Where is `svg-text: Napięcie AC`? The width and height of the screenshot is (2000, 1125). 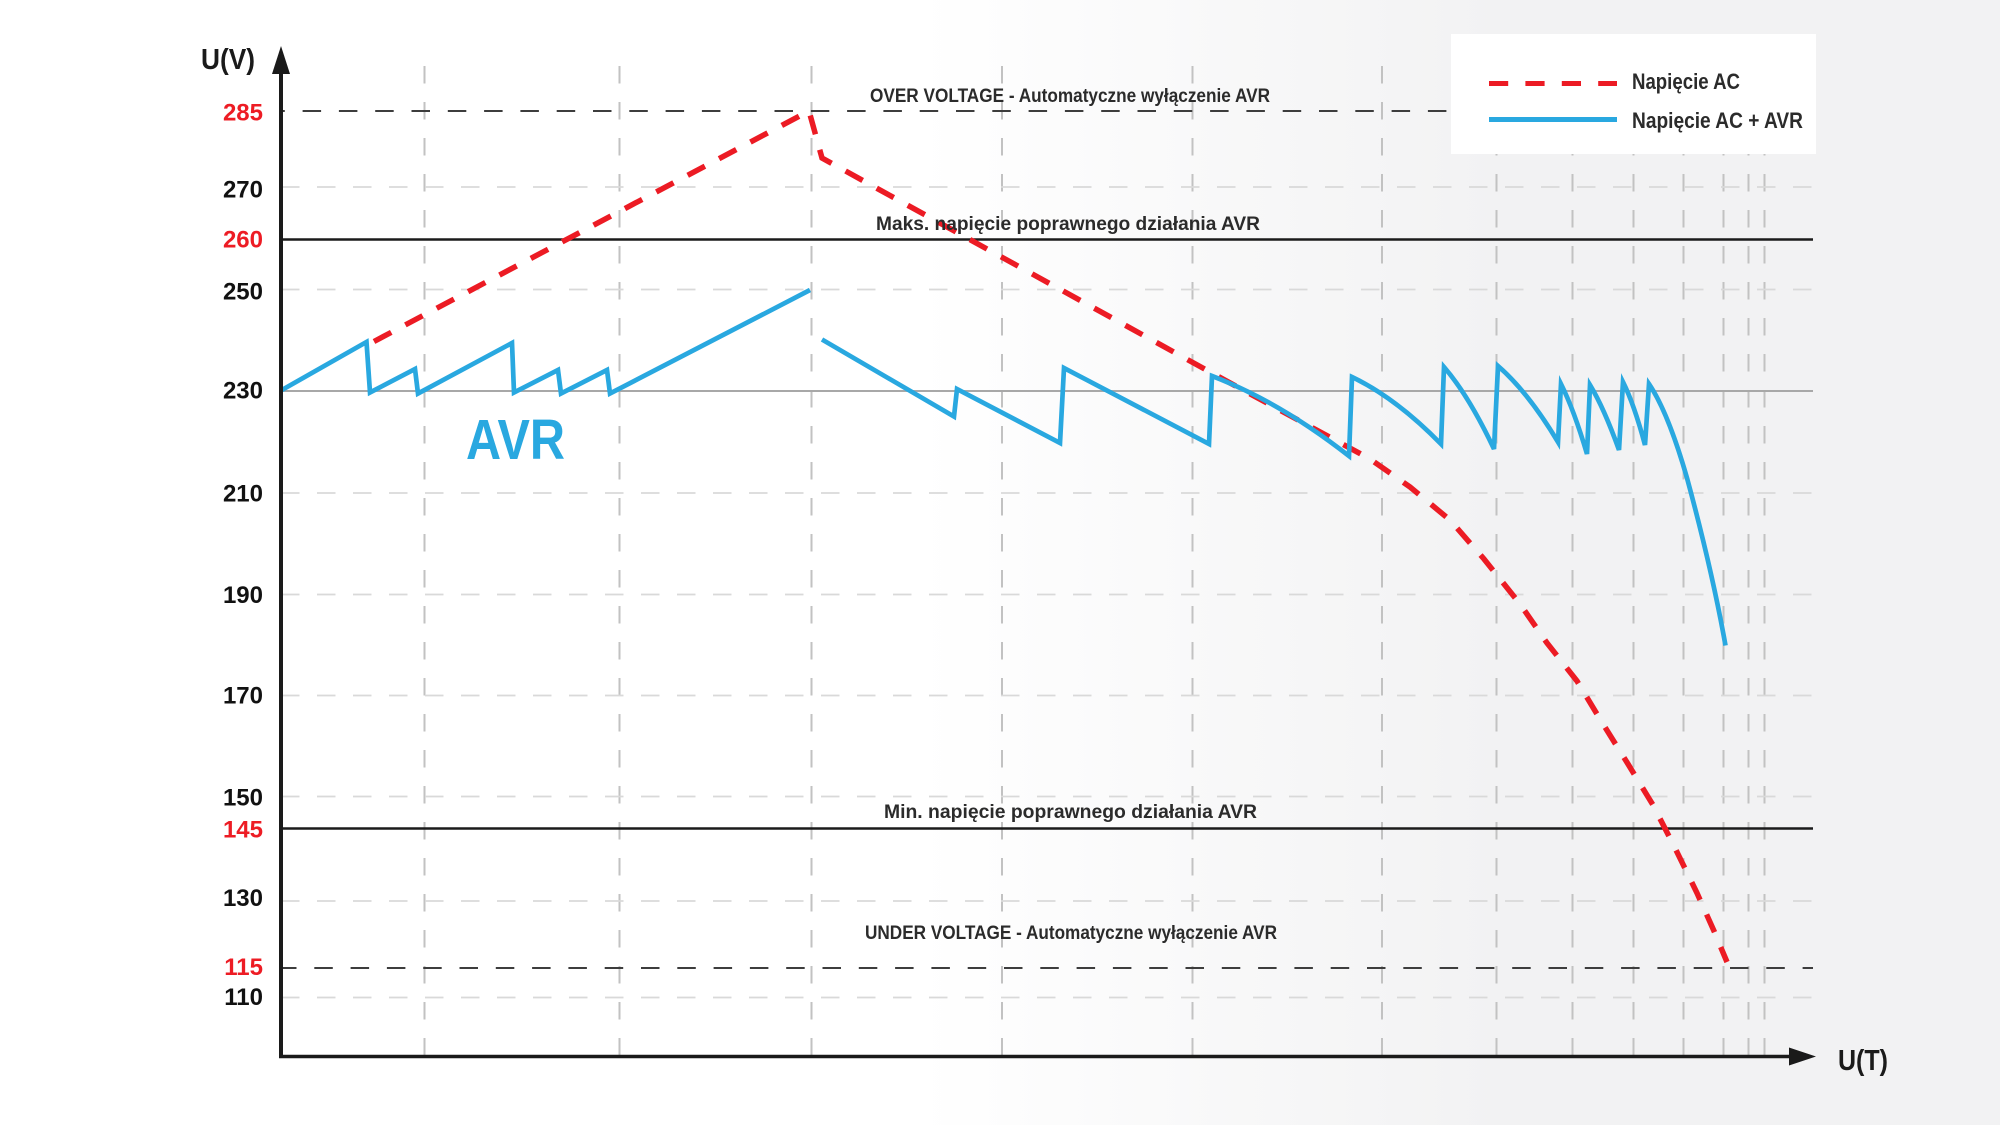
svg-text: Napięcie AC is located at coordinates (1686, 81).